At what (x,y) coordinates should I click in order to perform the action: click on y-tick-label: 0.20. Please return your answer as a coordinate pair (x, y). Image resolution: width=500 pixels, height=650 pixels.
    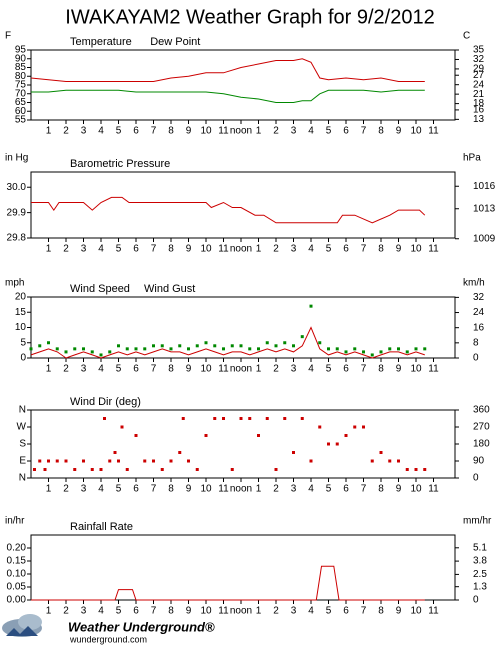
    Looking at the image, I should click on (17, 548).